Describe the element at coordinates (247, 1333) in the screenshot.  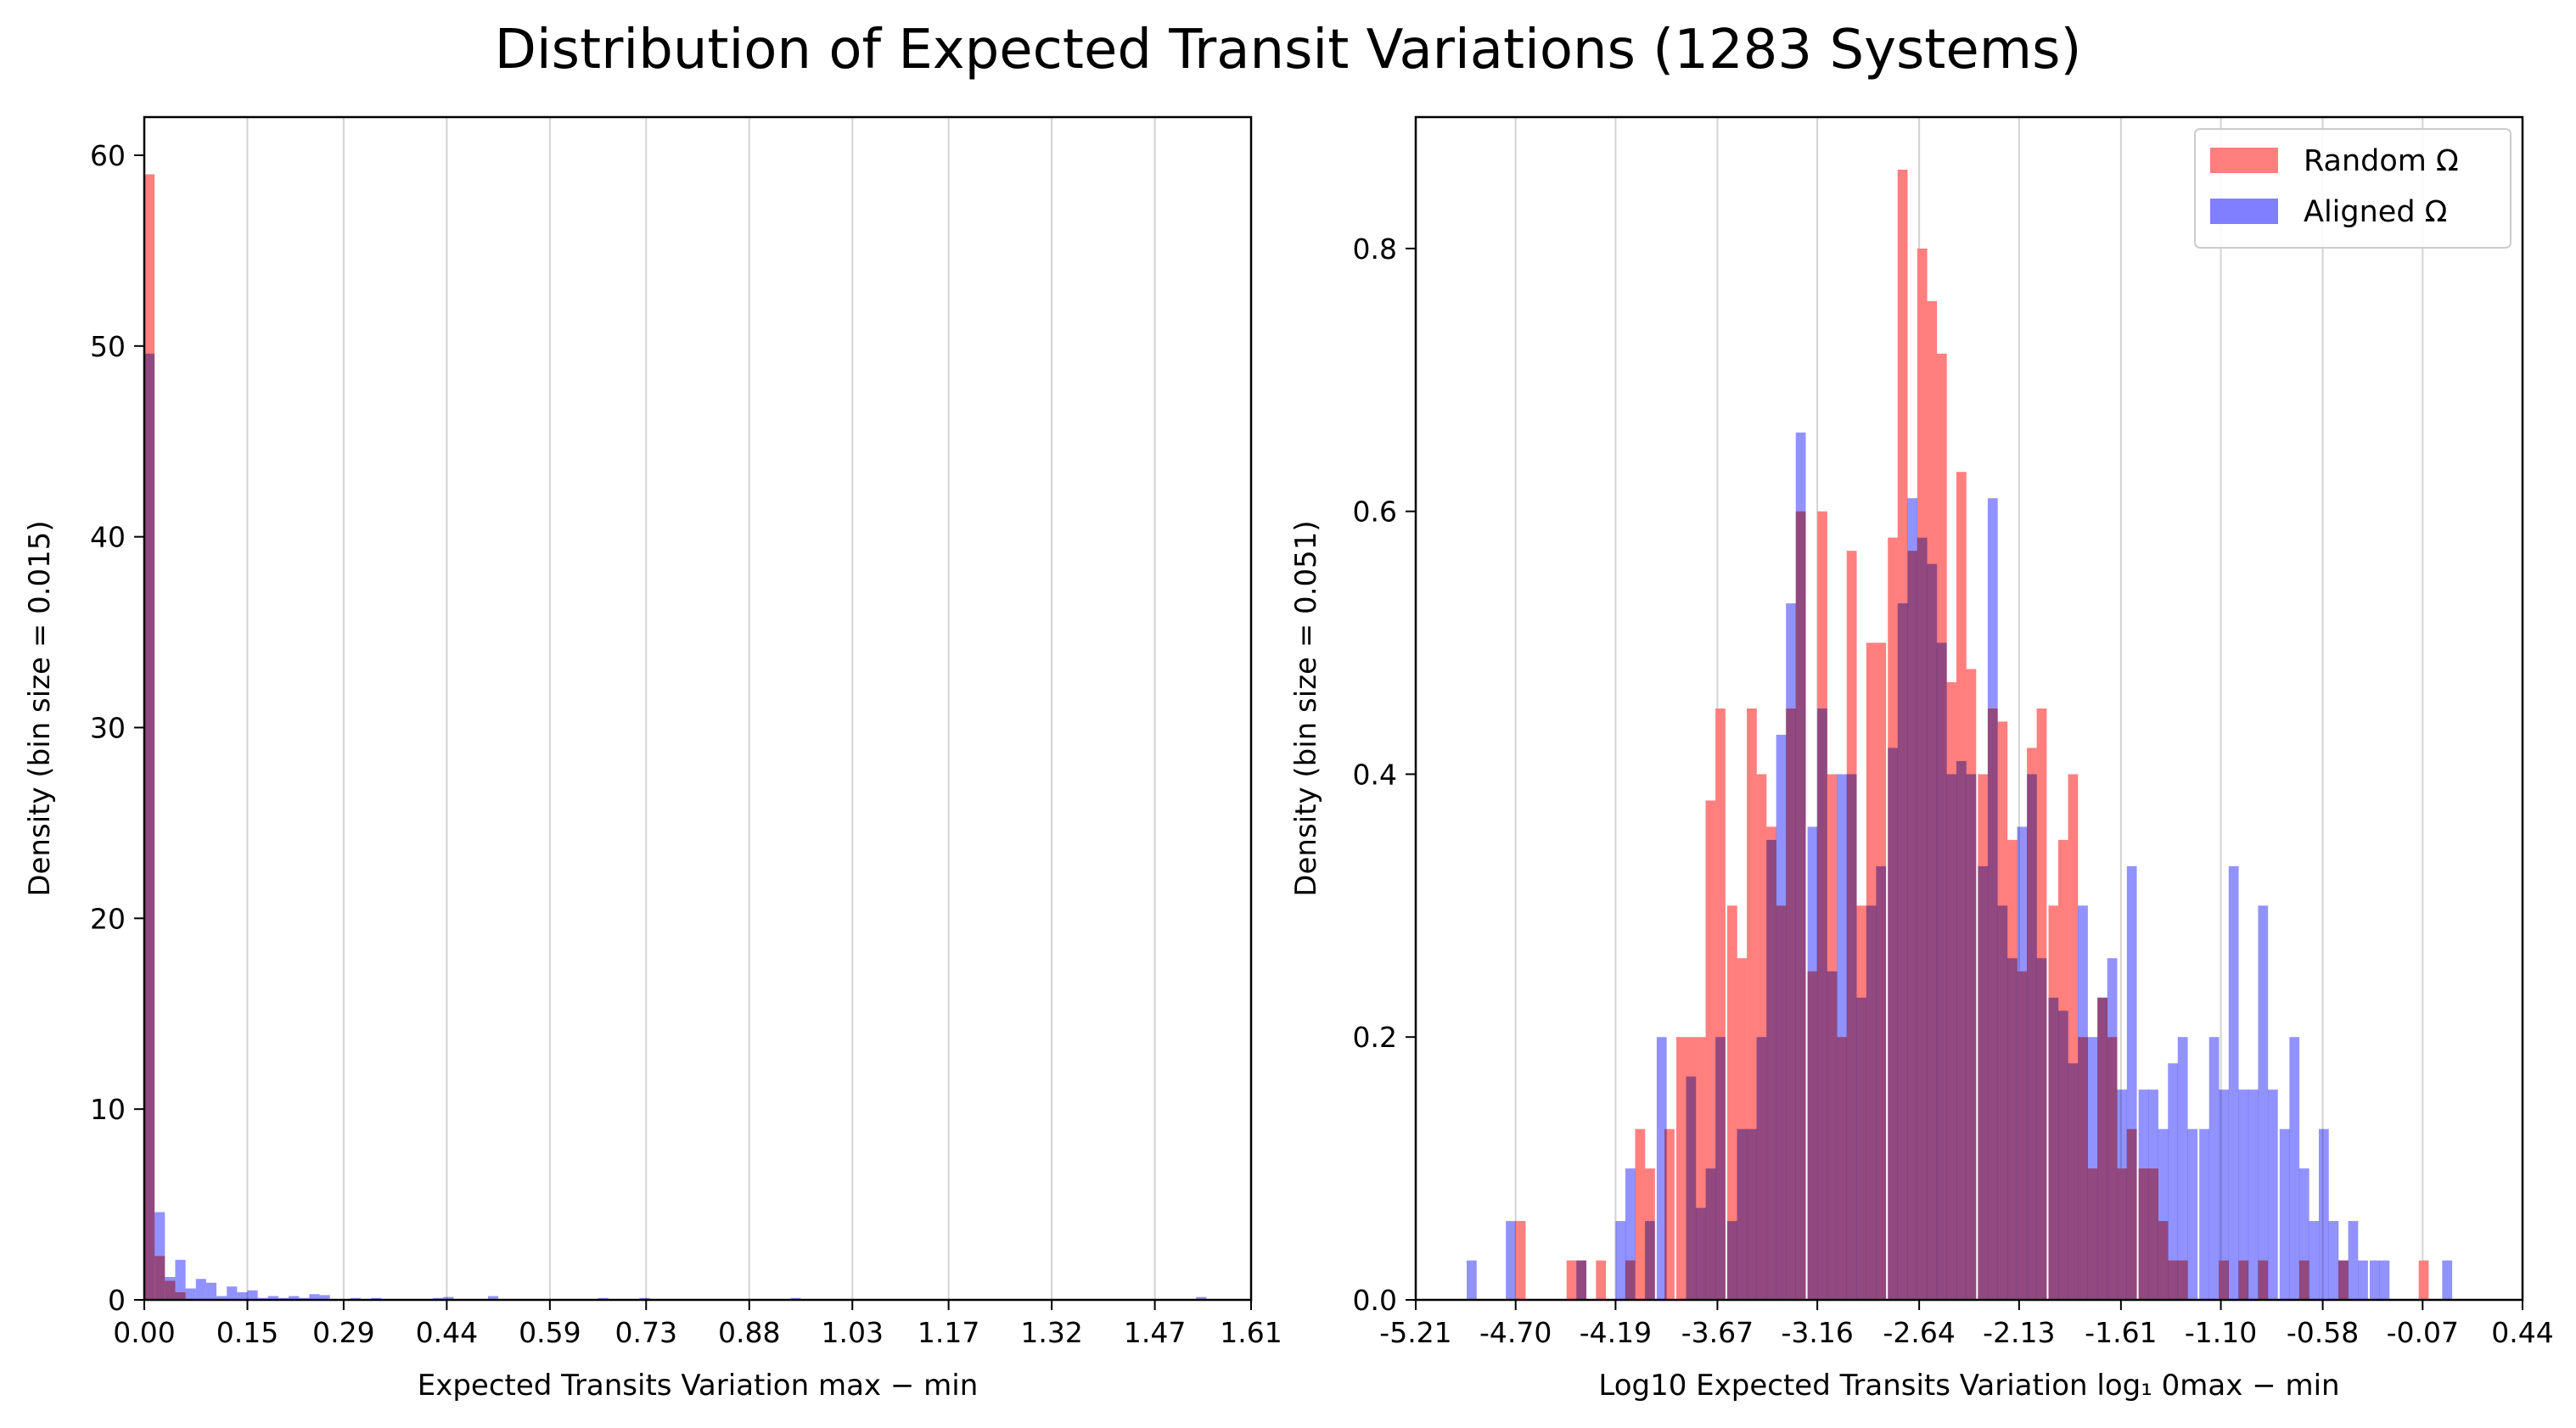
I see `x-tick-label: 0.15` at that location.